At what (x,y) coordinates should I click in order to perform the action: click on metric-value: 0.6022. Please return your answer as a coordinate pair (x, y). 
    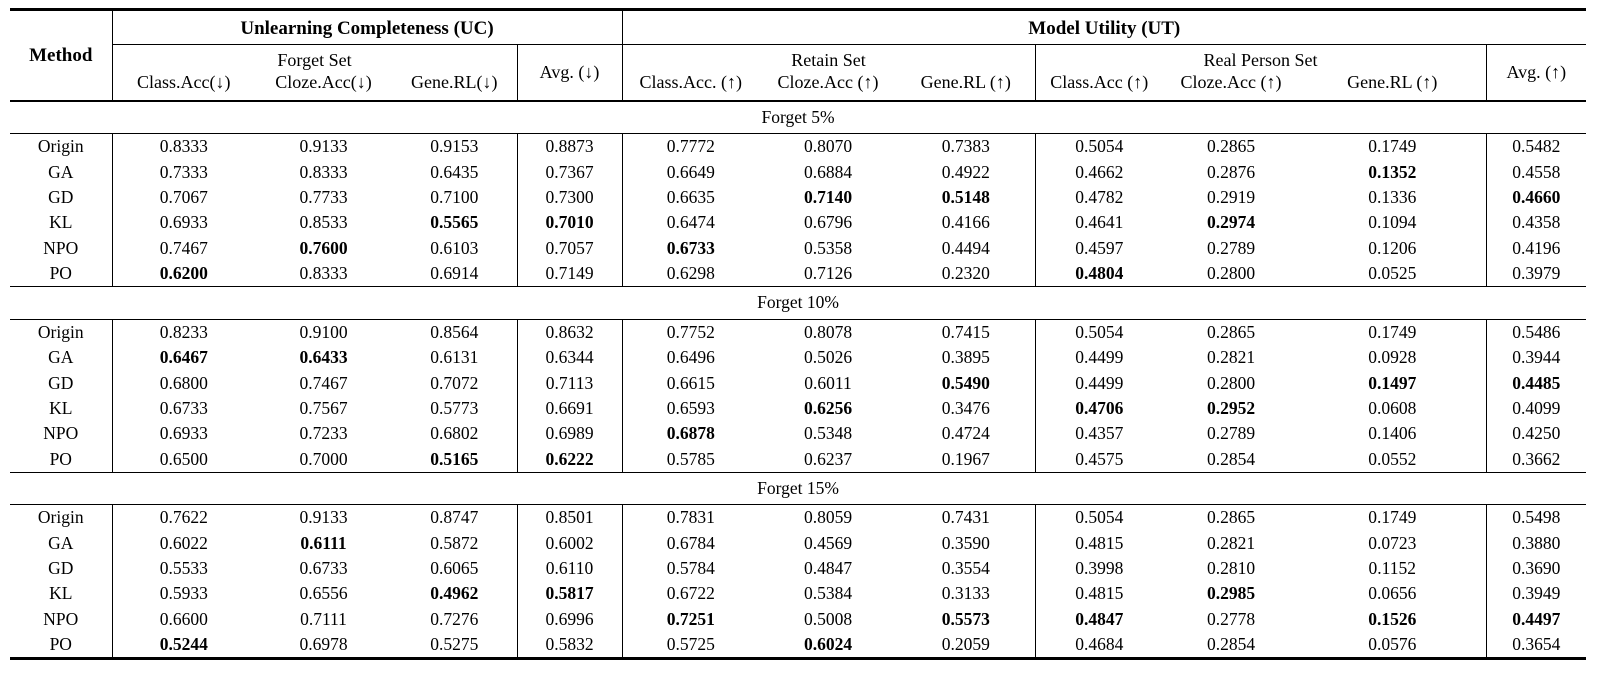
    Looking at the image, I should click on (183, 542).